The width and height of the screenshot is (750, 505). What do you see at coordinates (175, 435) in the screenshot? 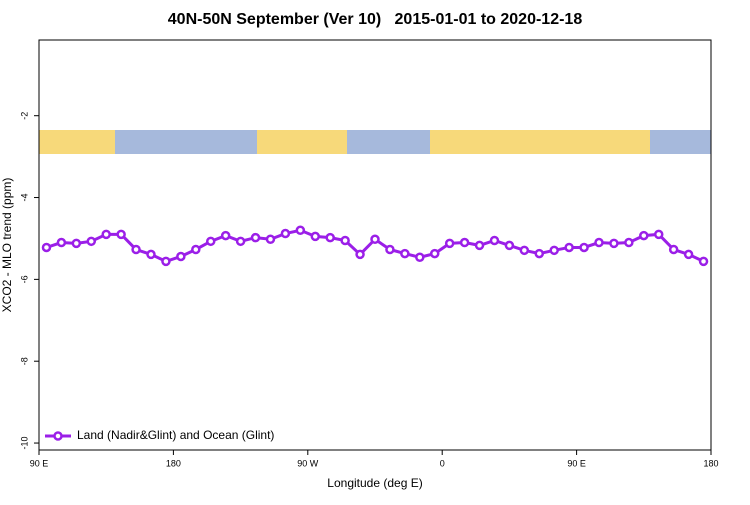
I see `legend-label: Land (Nadir&Glint) and Ocean (Glint)` at bounding box center [175, 435].